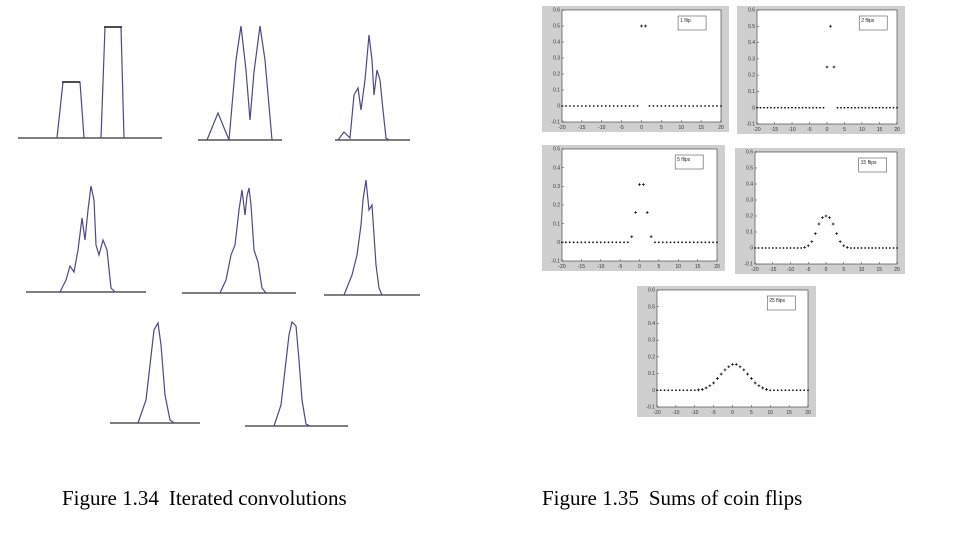  What do you see at coordinates (791, 130) in the screenshot?
I see `x-tick-label: -10` at bounding box center [791, 130].